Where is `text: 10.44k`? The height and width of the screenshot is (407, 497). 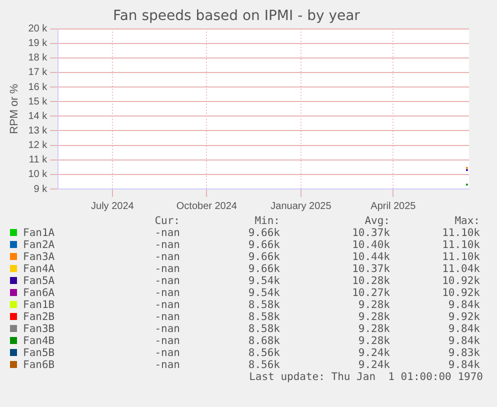
text: 10.44k is located at coordinates (370, 257).